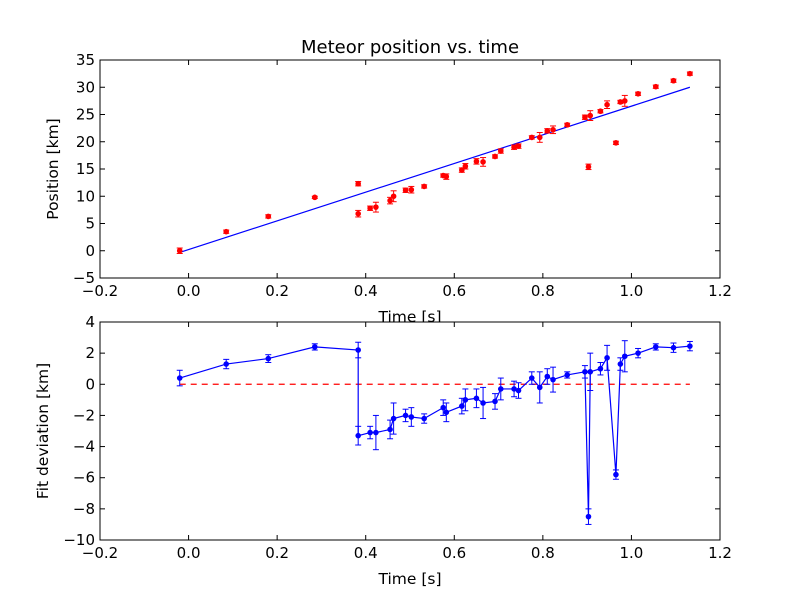  Describe the element at coordinates (85, 142) in the screenshot. I see `y-tick-label: 20` at that location.